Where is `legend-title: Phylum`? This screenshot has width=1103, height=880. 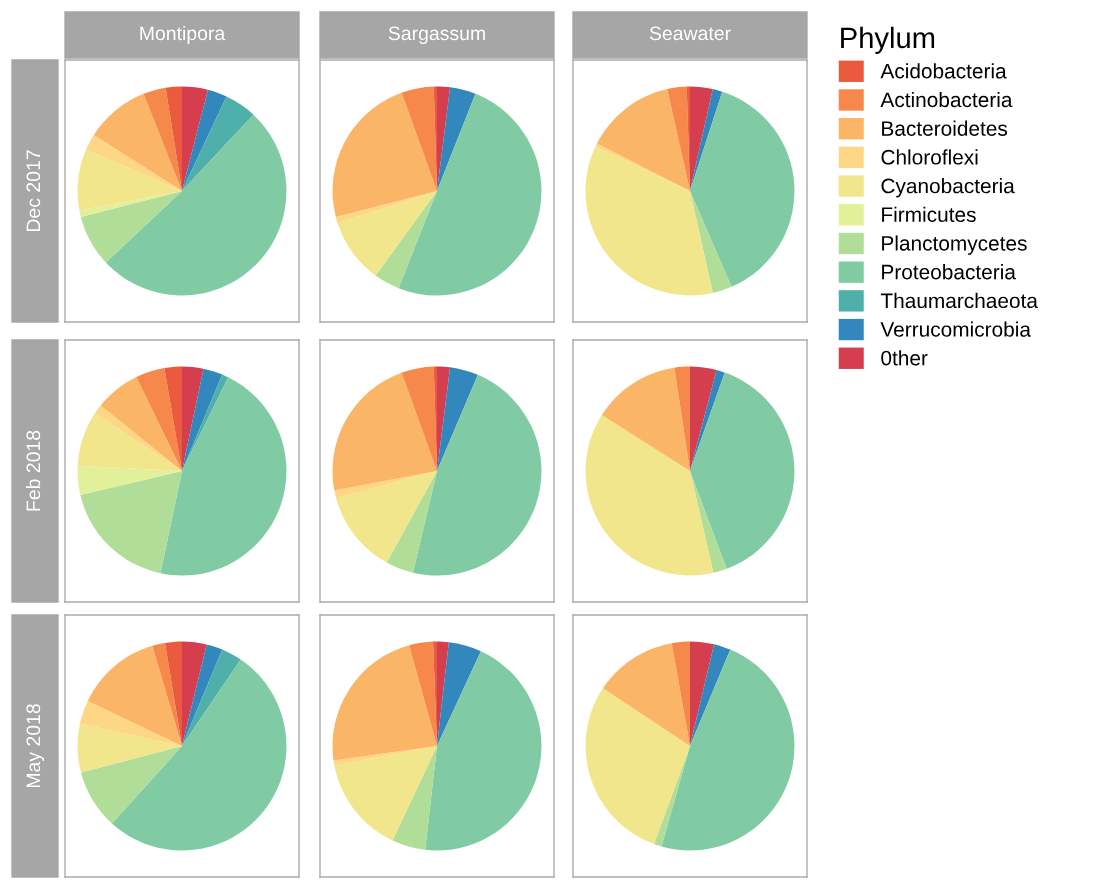
legend-title: Phylum is located at coordinates (888, 40).